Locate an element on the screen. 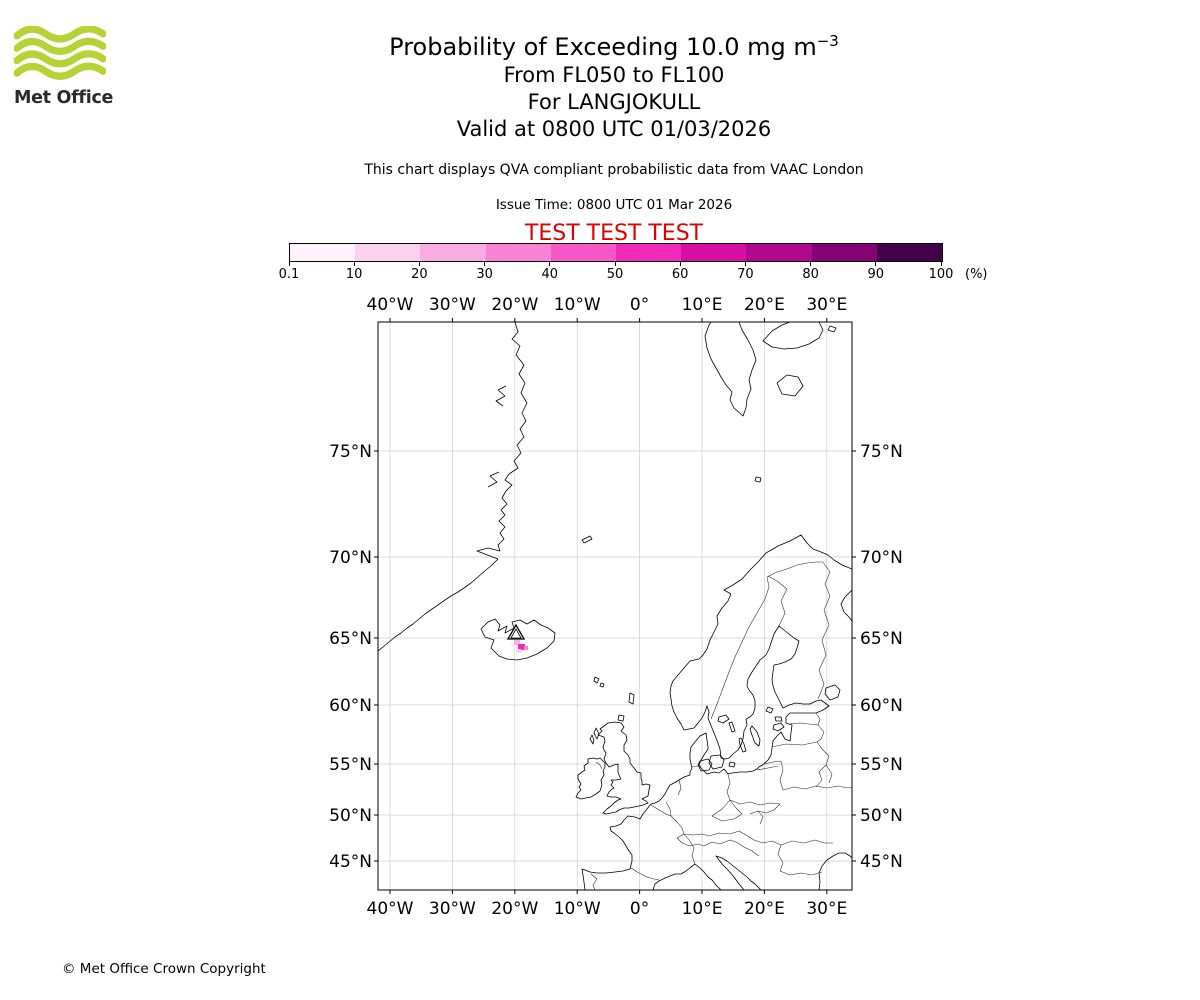  subtitle-valid-time: Valid at 0800 UTC 01/03/2026 is located at coordinates (614, 129).